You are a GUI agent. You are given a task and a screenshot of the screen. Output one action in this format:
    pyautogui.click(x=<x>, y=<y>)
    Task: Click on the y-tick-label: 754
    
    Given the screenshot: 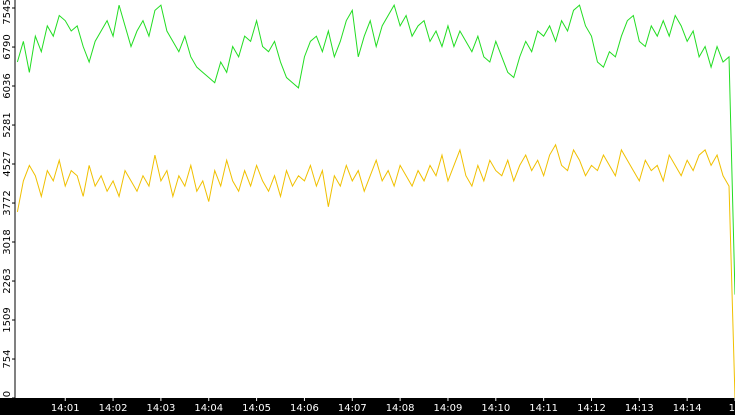 What is the action you would take?
    pyautogui.click(x=7, y=358)
    